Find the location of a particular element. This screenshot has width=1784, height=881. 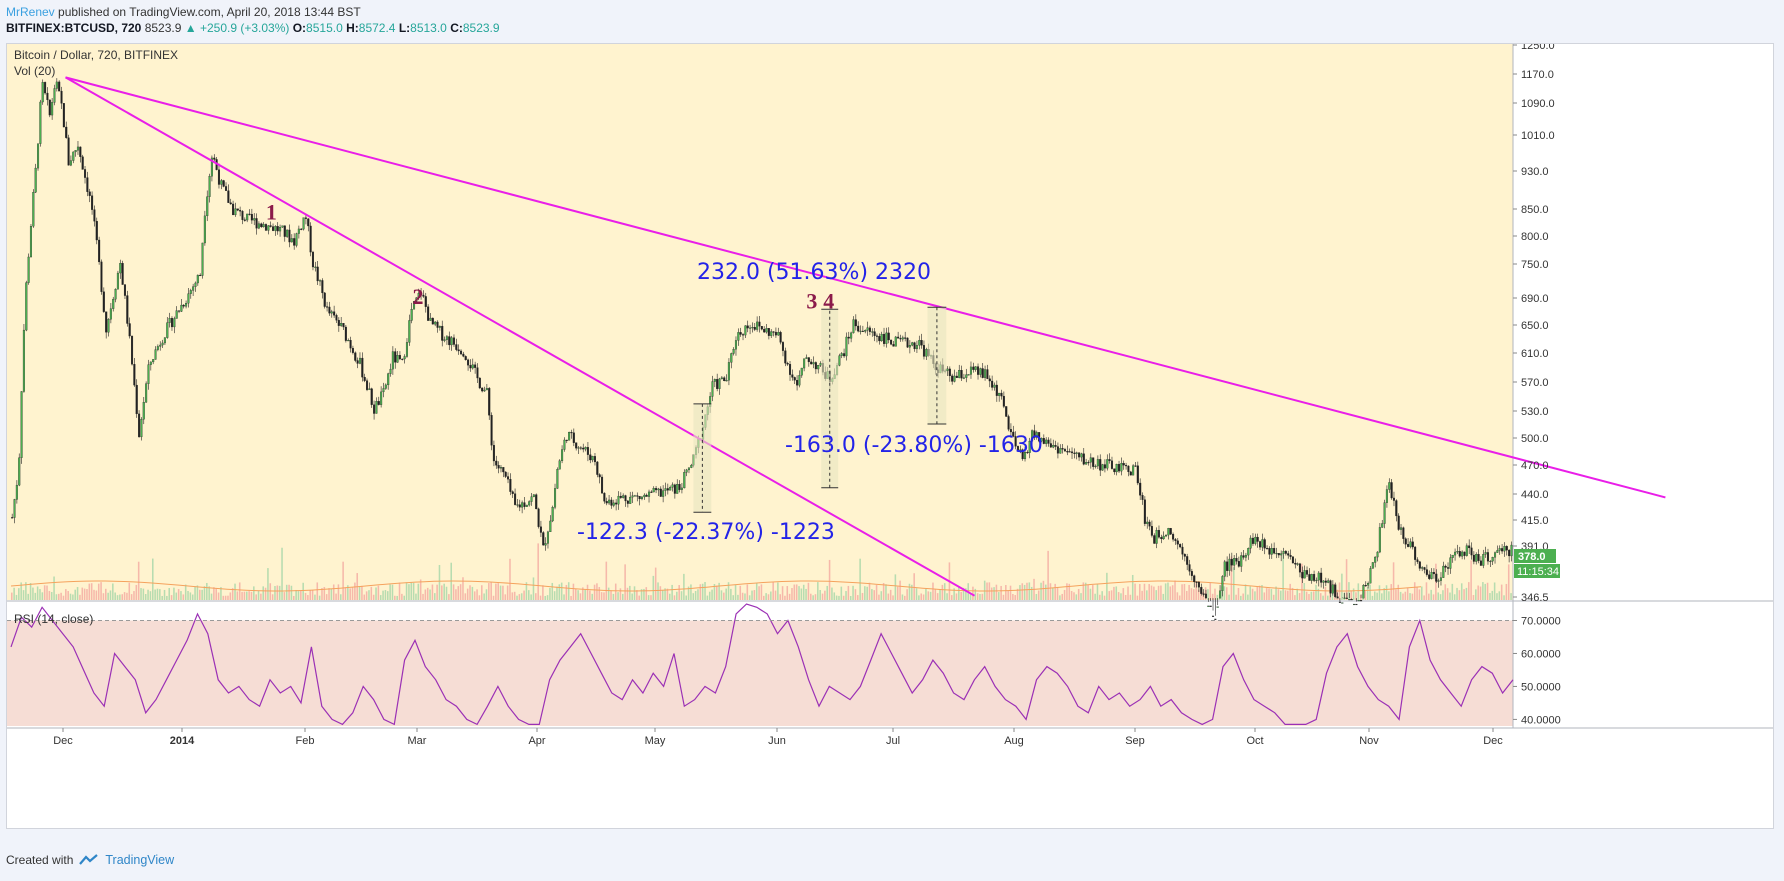

volume-indicator-title: Vol (20) is located at coordinates (34, 71).